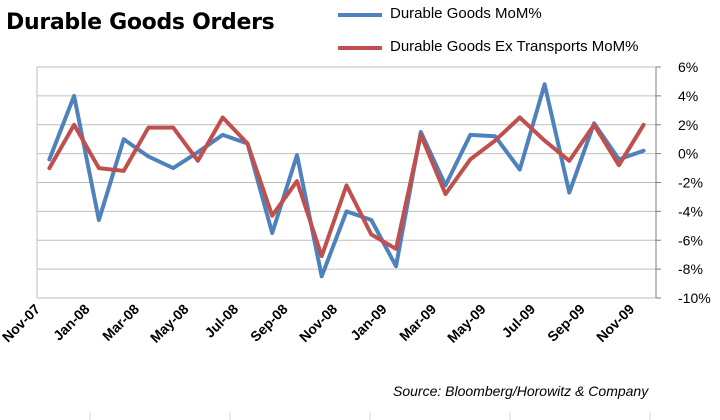  I want to click on x-tick-label: Jul-08, so click(221, 321).